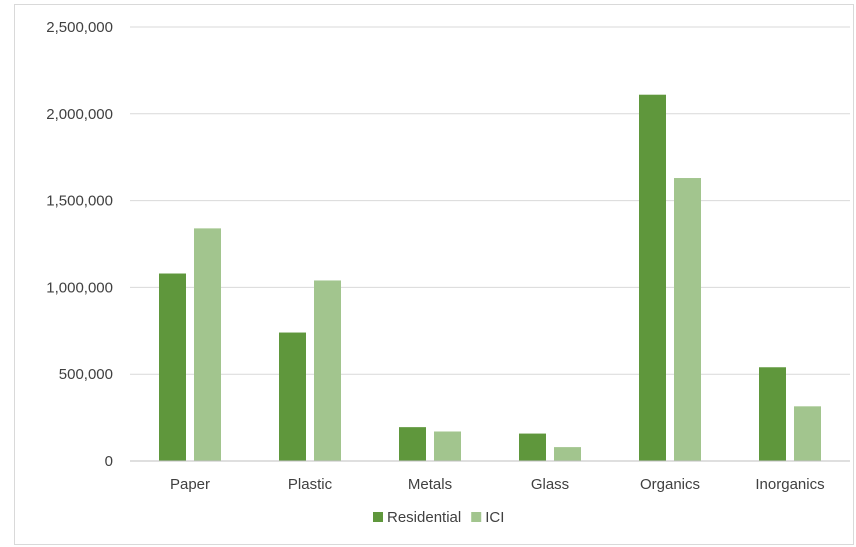 The image size is (856, 547). Describe the element at coordinates (494, 517) in the screenshot. I see `legend-label-ici: ICI` at that location.